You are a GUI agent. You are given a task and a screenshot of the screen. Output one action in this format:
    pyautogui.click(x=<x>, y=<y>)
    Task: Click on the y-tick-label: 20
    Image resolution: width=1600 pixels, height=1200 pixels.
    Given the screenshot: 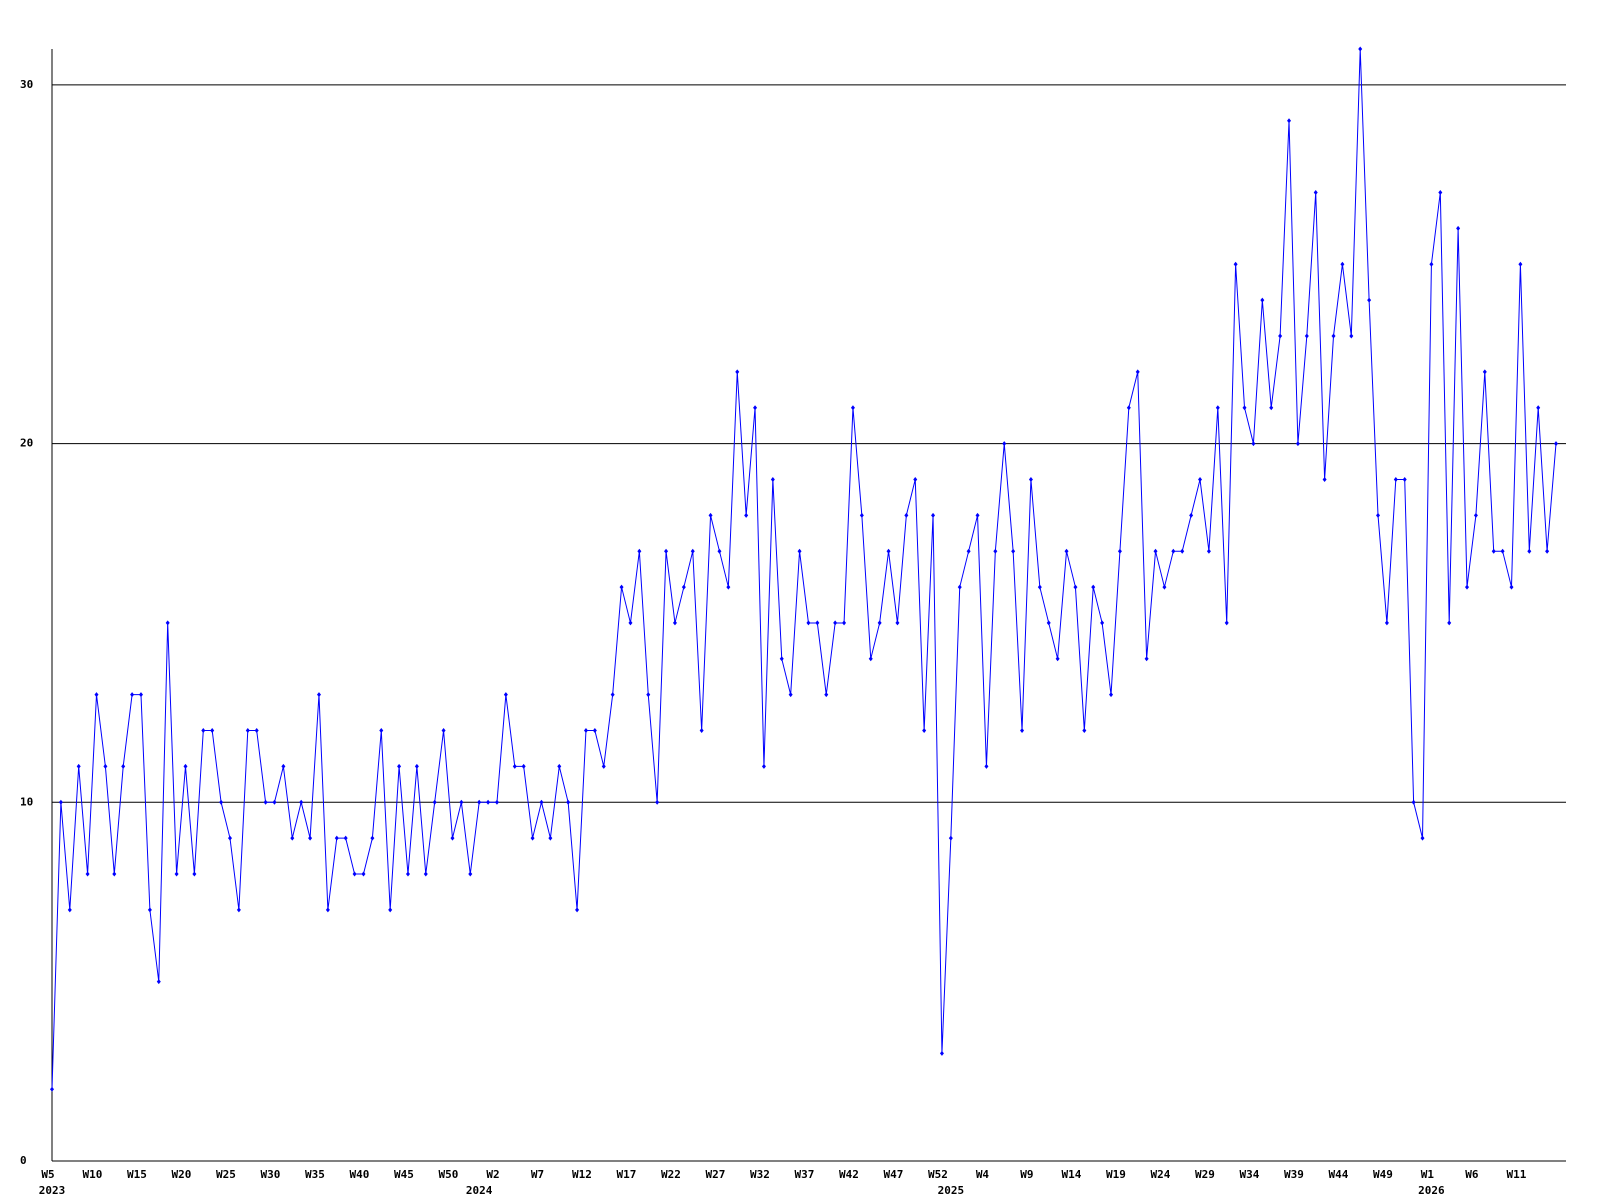 What is the action you would take?
    pyautogui.click(x=26, y=443)
    